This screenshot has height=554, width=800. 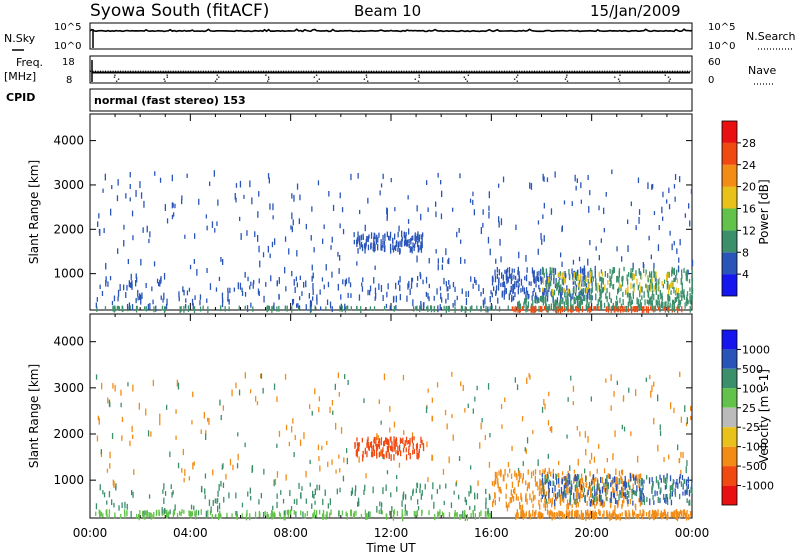 What do you see at coordinates (491, 533) in the screenshot?
I see `time-tick-label: 16:00` at bounding box center [491, 533].